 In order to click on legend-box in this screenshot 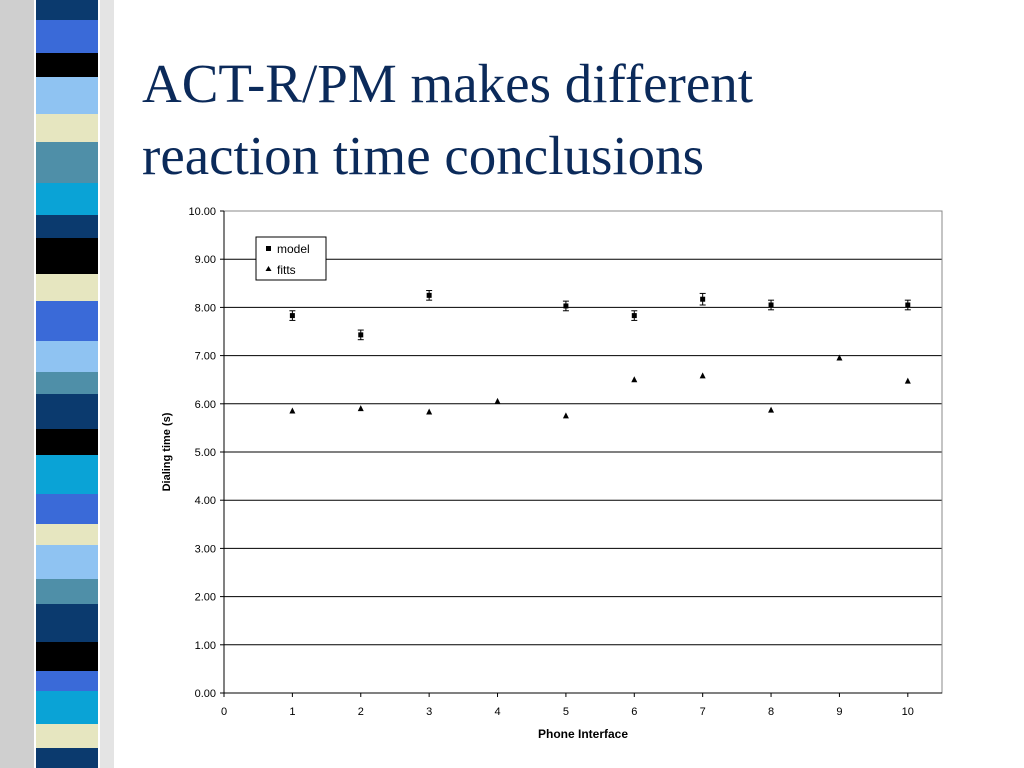, I will do `click(291, 258)`.